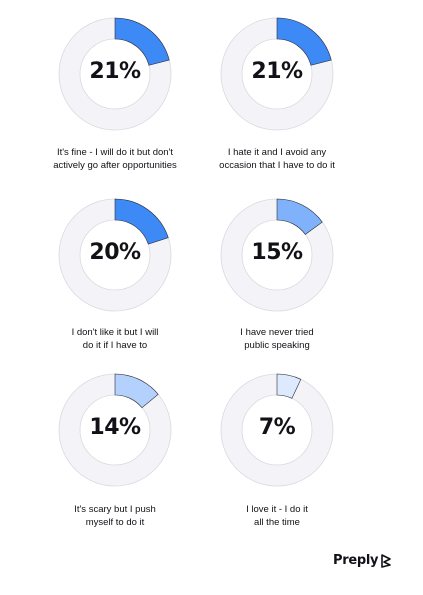  I want to click on donut-category-label-line: myself to do it, so click(115, 522).